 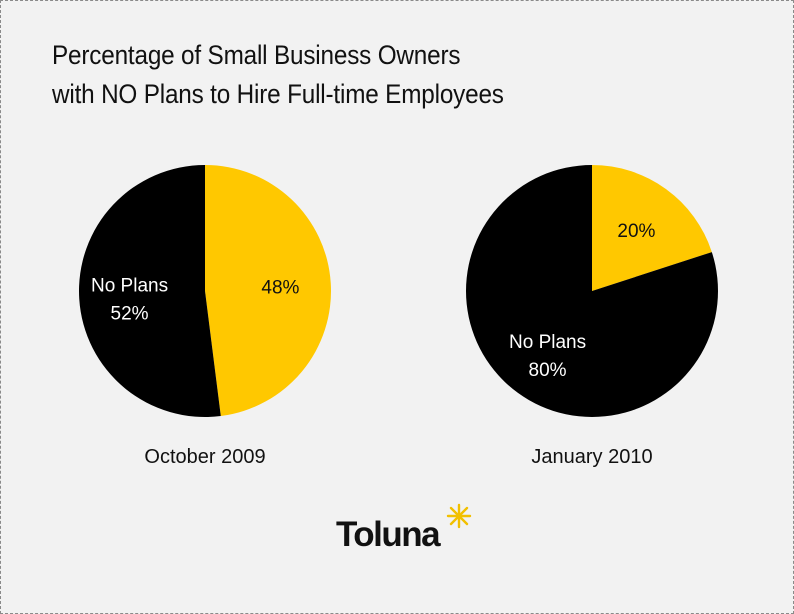 What do you see at coordinates (548, 370) in the screenshot?
I see `slice-value-label: 80%` at bounding box center [548, 370].